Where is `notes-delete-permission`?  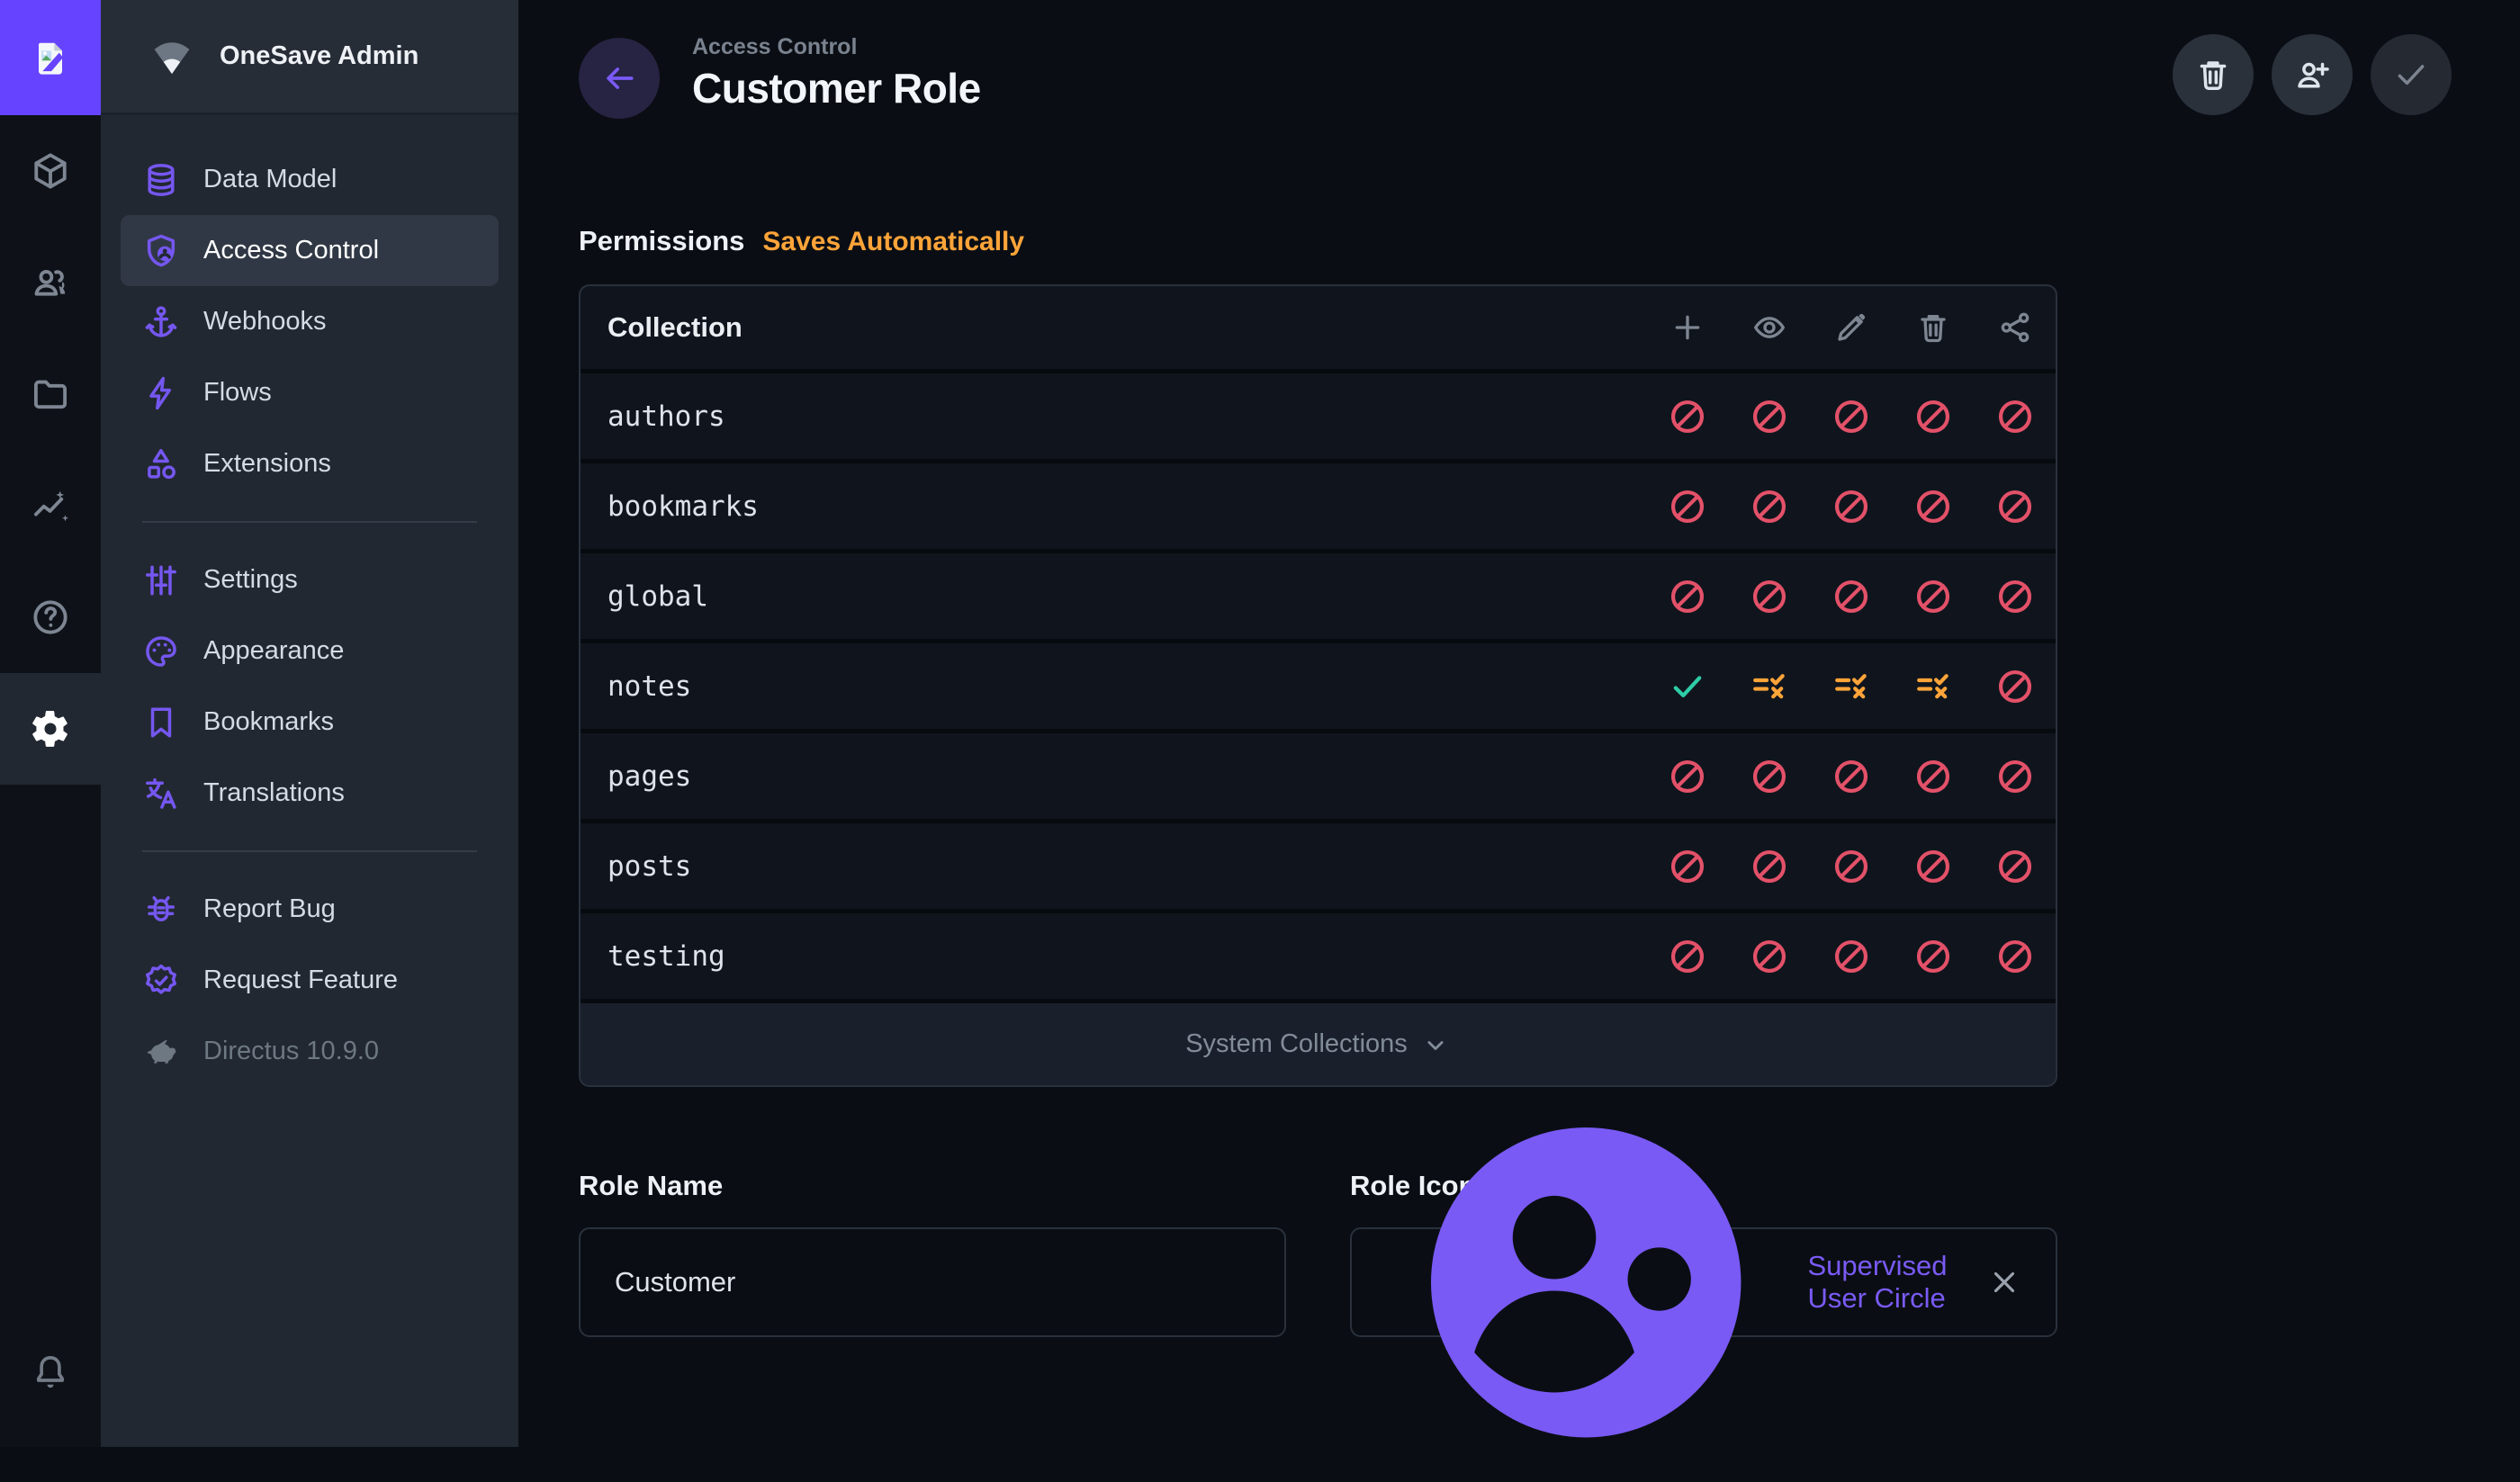
notes-delete-permission is located at coordinates (1933, 686).